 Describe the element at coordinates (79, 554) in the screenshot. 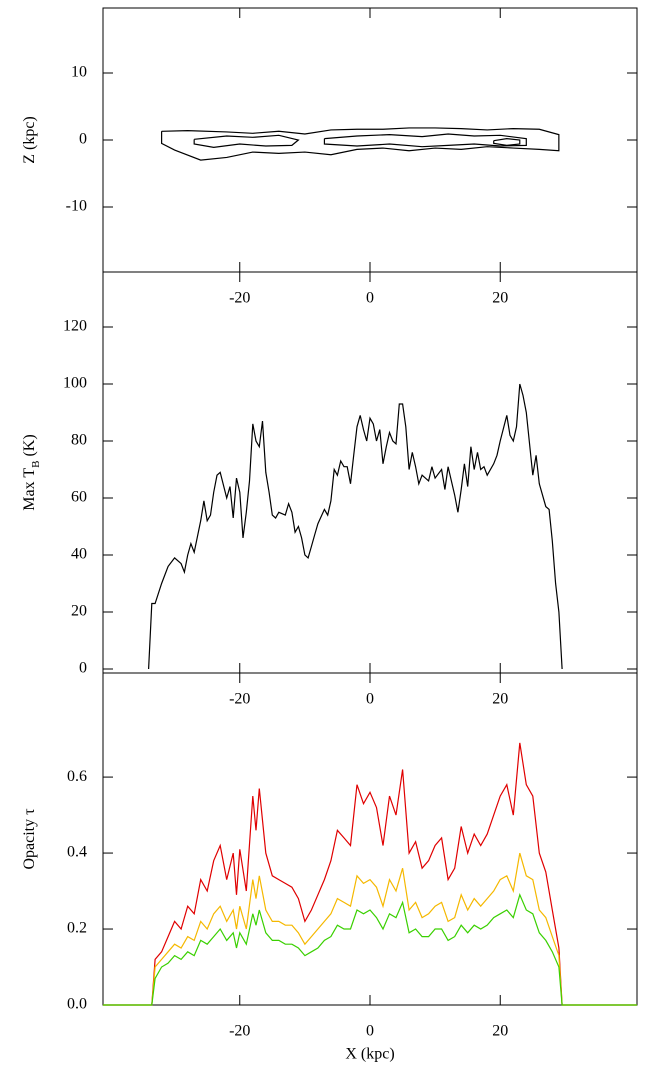

I see `y-tick-label: 40` at that location.